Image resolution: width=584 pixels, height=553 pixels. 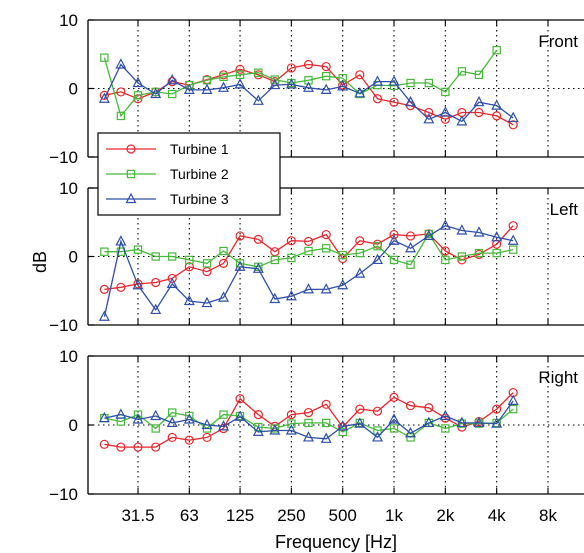 I want to click on x-tick-label: 500, so click(x=343, y=515).